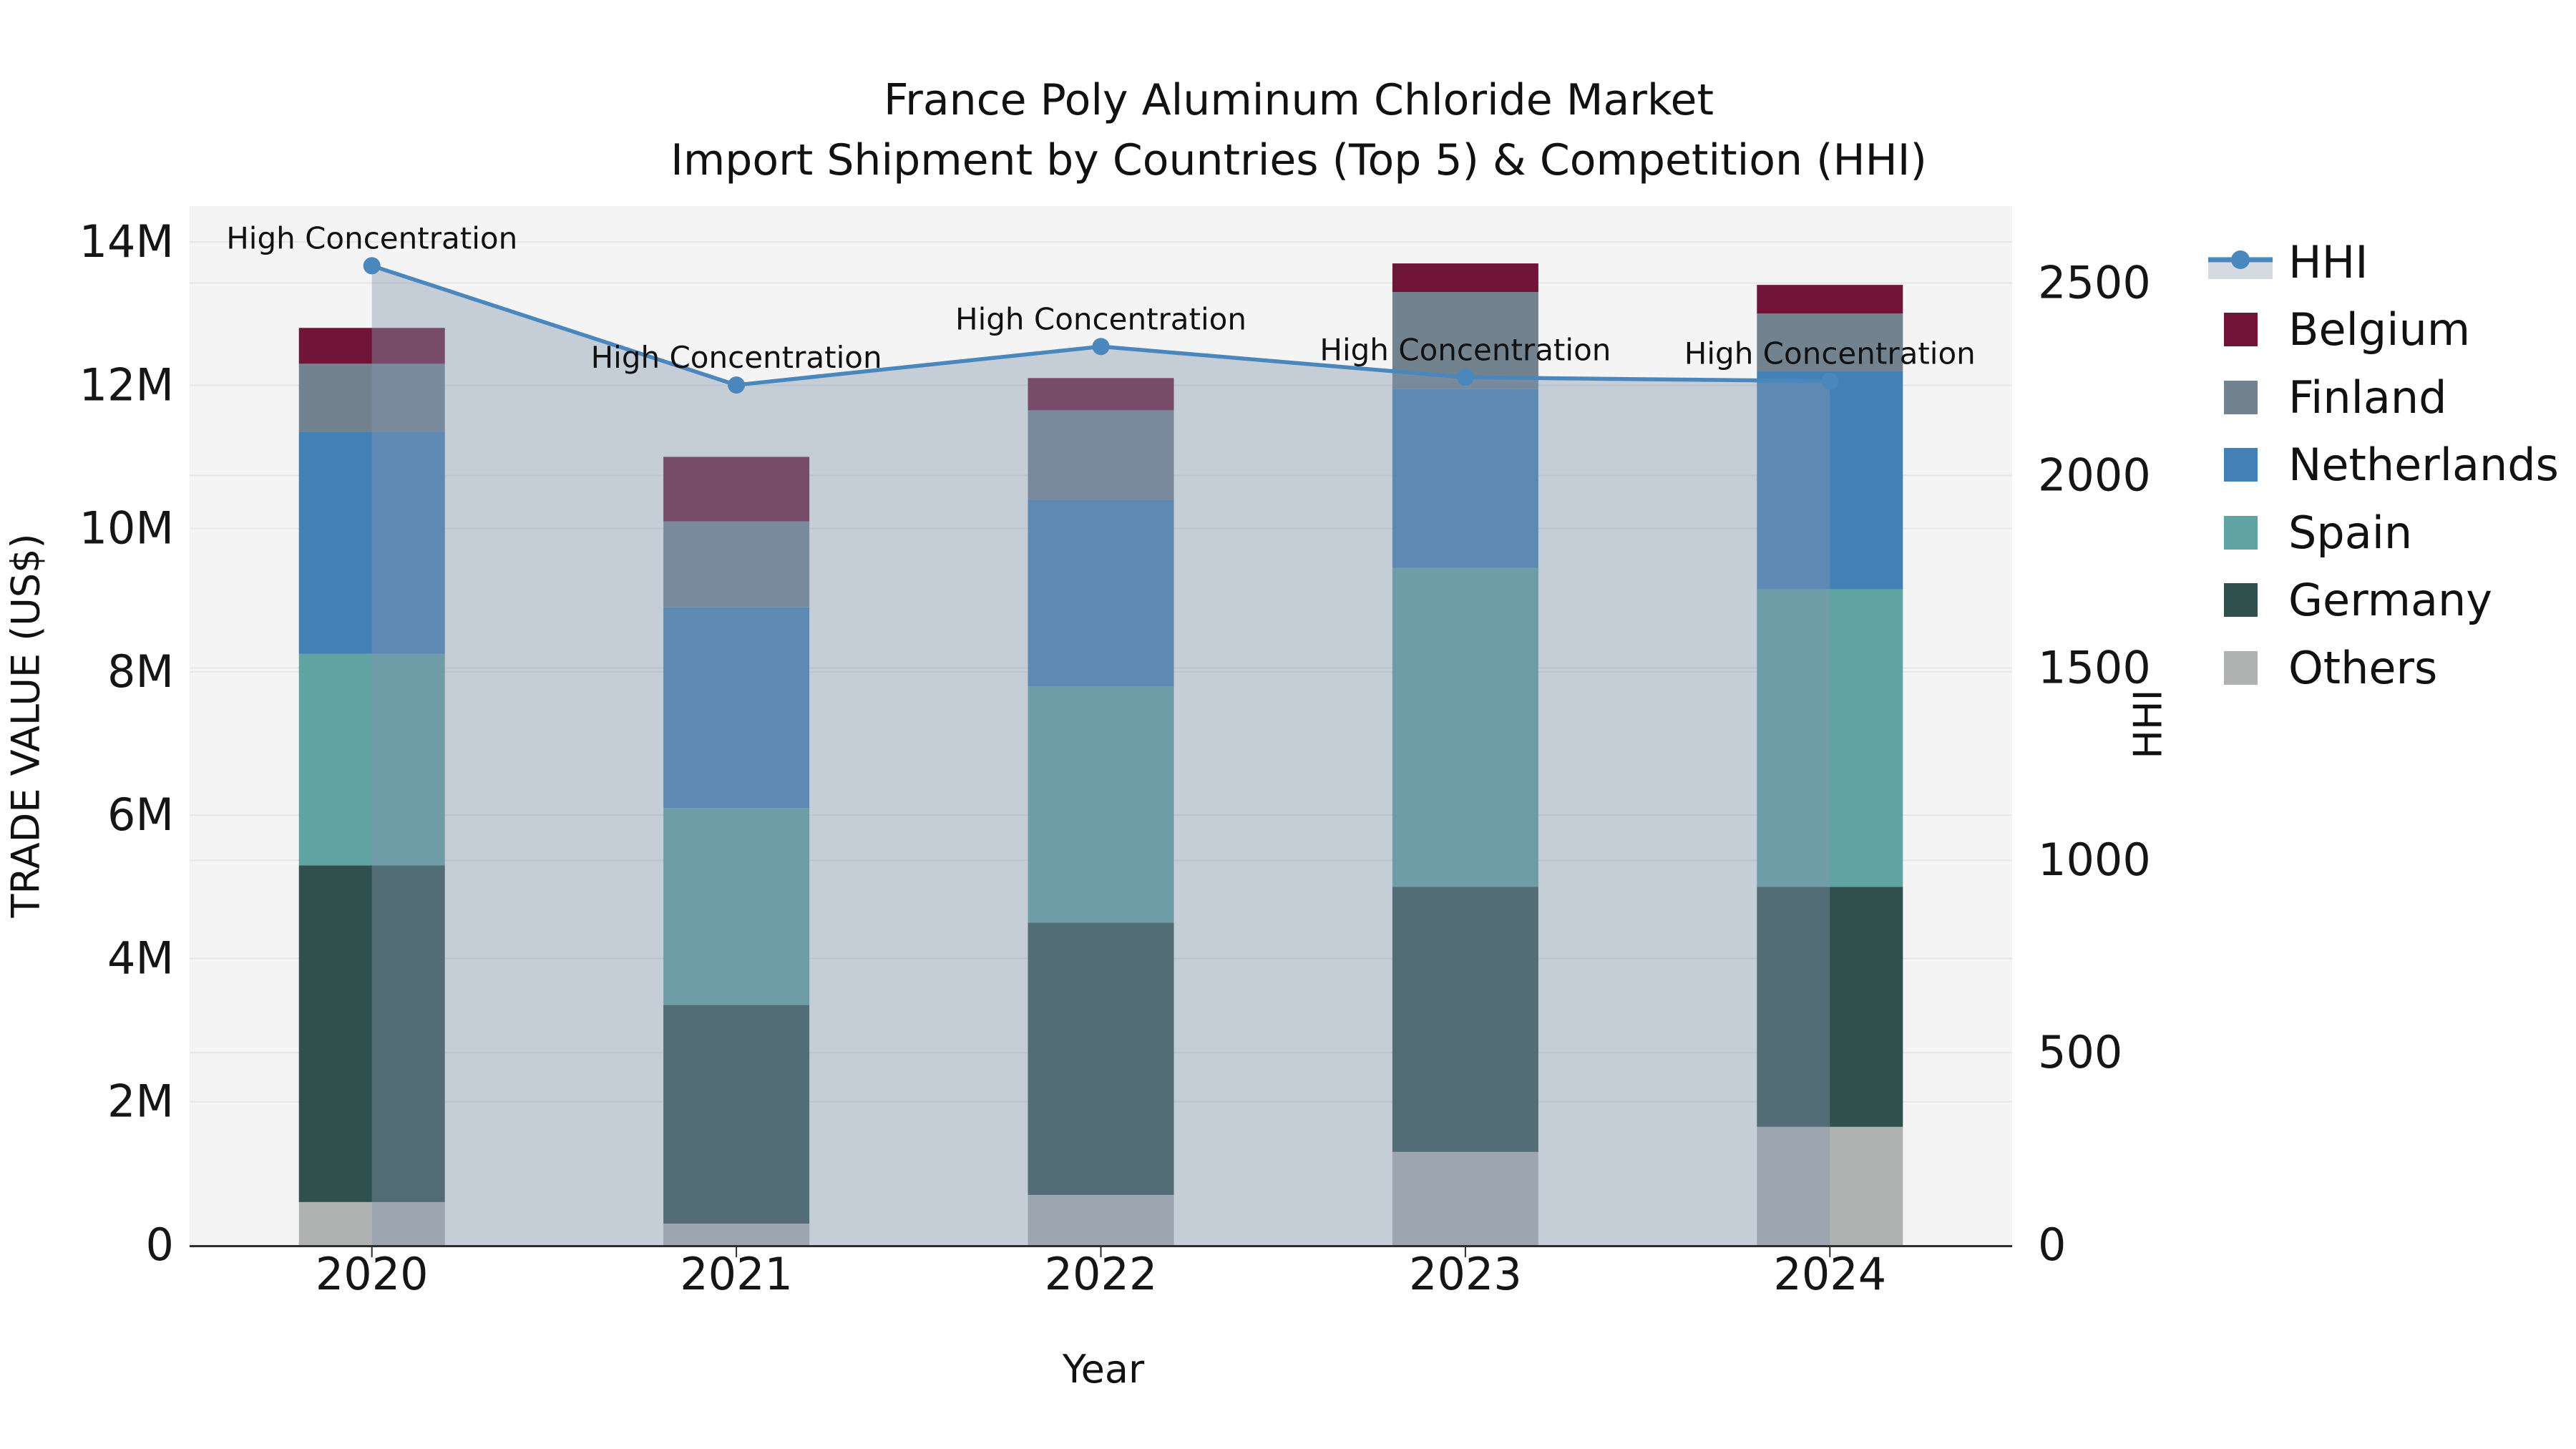 The image size is (2576, 1449). Describe the element at coordinates (736, 564) in the screenshot. I see `bar-2021-finland` at that location.